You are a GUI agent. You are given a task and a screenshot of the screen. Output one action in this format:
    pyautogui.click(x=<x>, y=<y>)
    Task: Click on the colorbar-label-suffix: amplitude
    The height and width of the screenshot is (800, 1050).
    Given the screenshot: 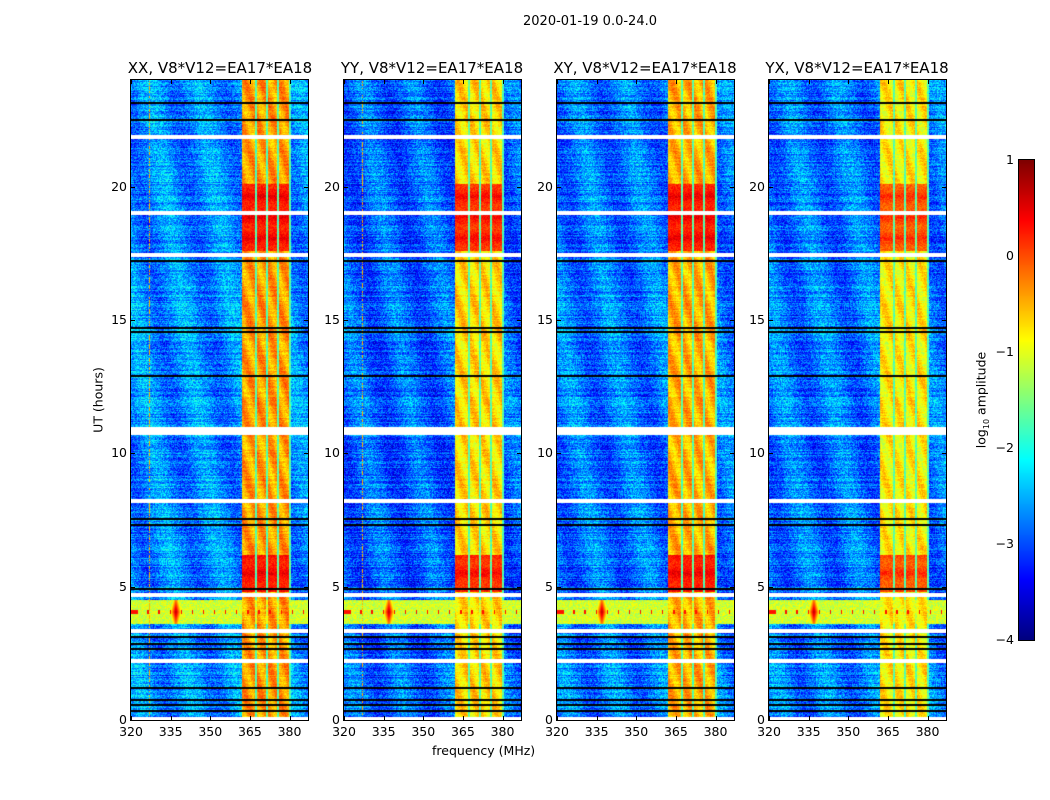 What is the action you would take?
    pyautogui.click(x=981, y=385)
    